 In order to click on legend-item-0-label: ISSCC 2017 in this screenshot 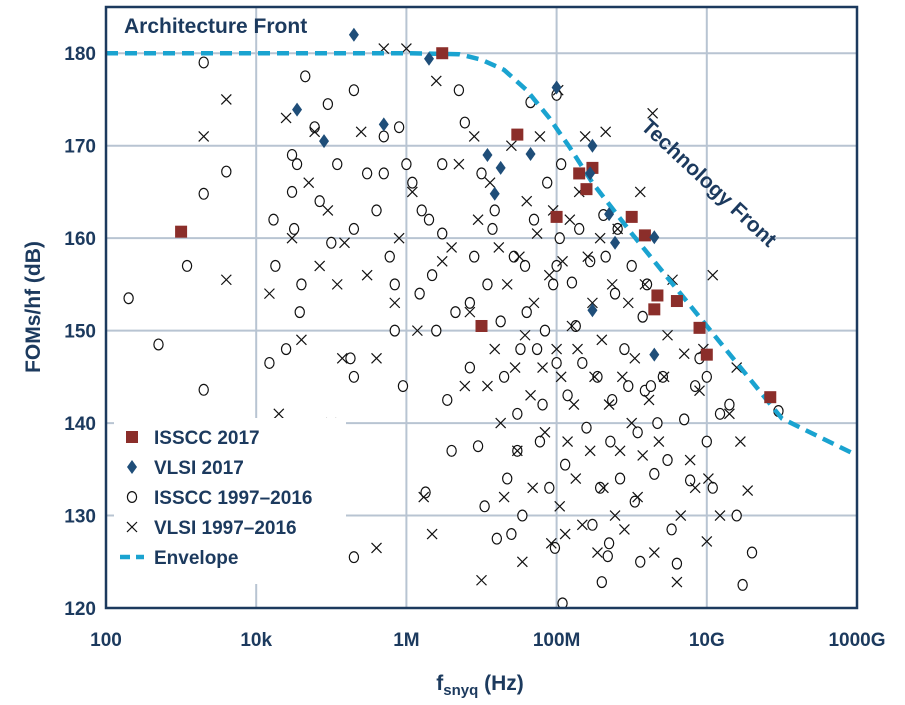, I will do `click(207, 438)`.